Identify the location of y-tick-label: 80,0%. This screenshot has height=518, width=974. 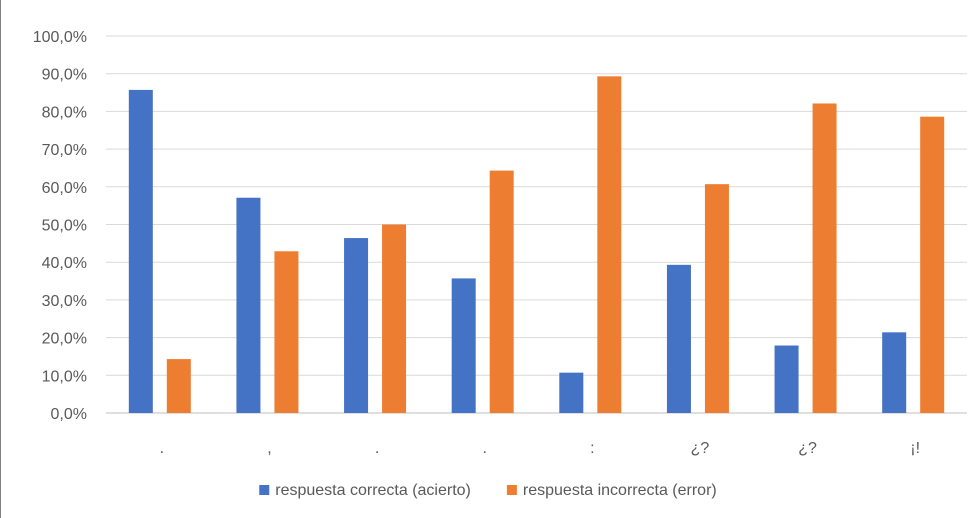
(64, 112).